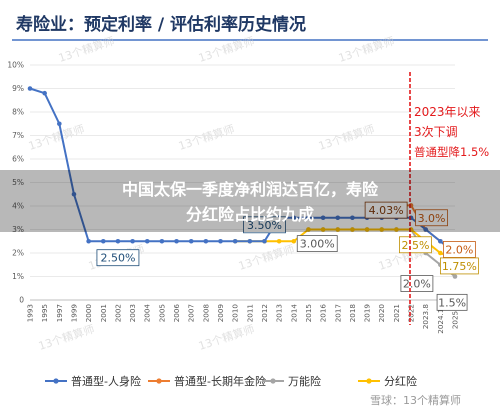  What do you see at coordinates (447, 112) in the screenshot?
I see `callout-line-1: 2023年以来` at bounding box center [447, 112].